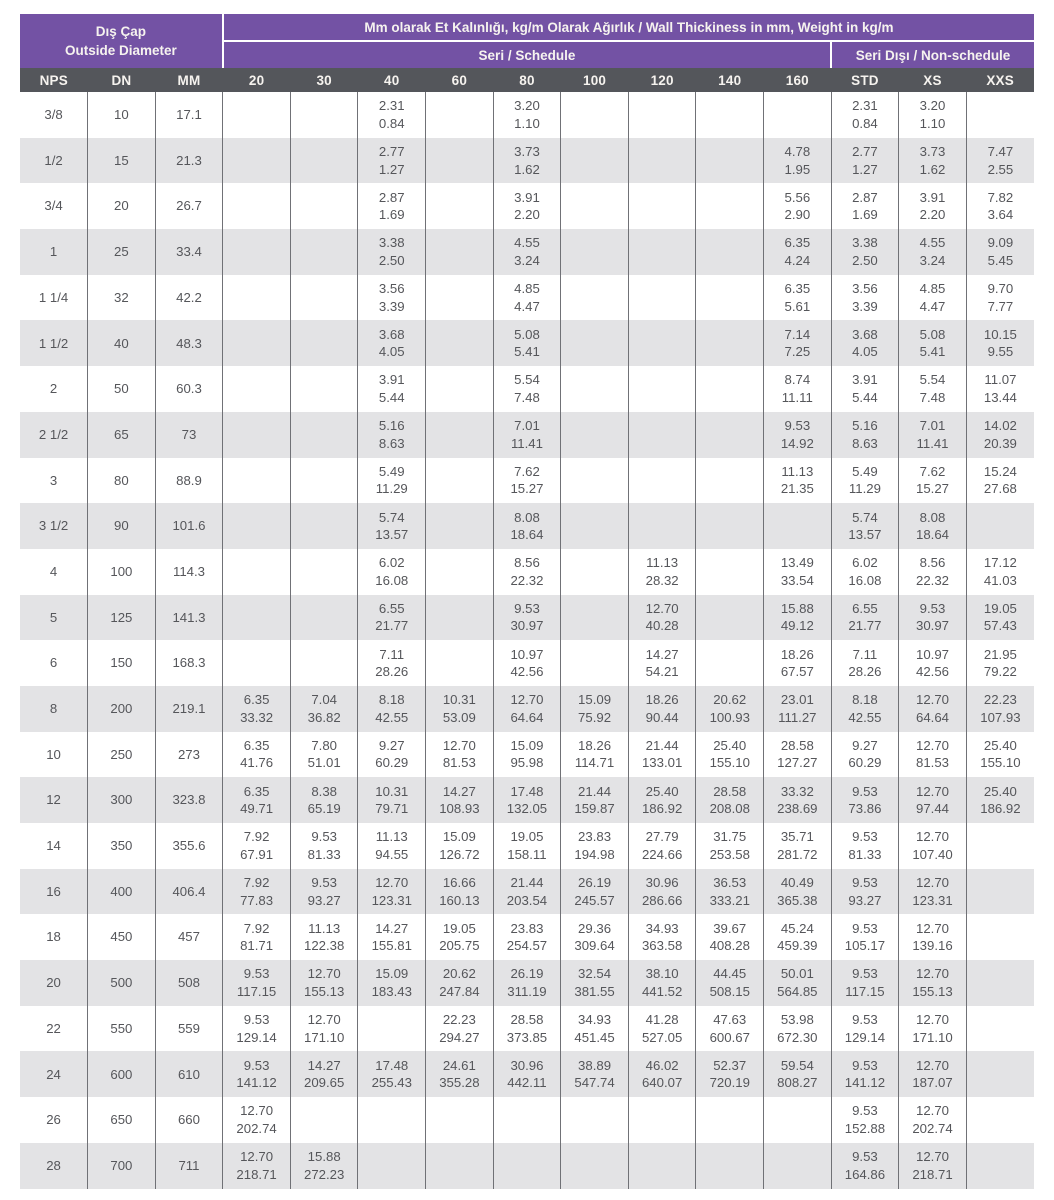 The image size is (1054, 1200). I want to click on weight-value: 40.28, so click(662, 626).